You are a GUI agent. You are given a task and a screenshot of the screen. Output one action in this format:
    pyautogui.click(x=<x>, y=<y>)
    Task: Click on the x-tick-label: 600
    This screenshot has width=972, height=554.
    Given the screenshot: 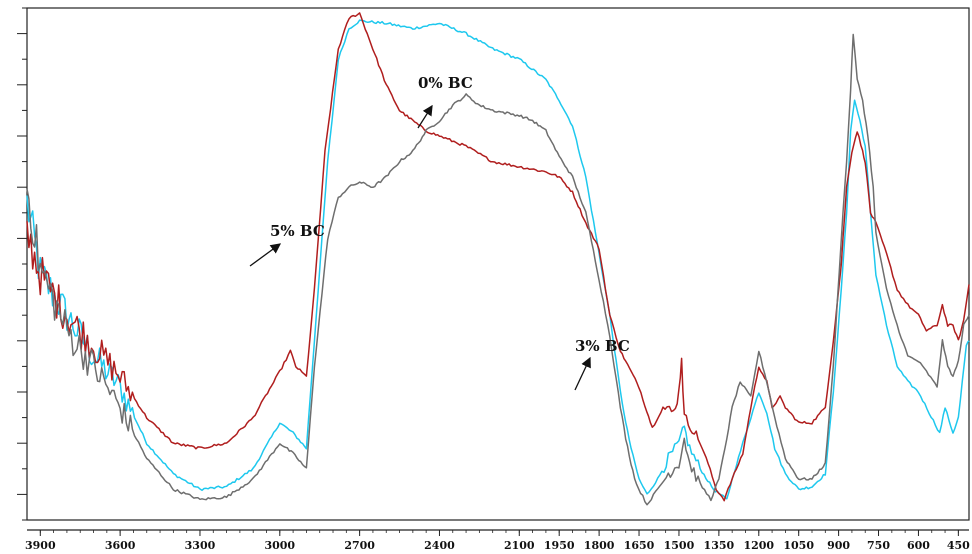 What is the action you would take?
    pyautogui.click(x=918, y=545)
    